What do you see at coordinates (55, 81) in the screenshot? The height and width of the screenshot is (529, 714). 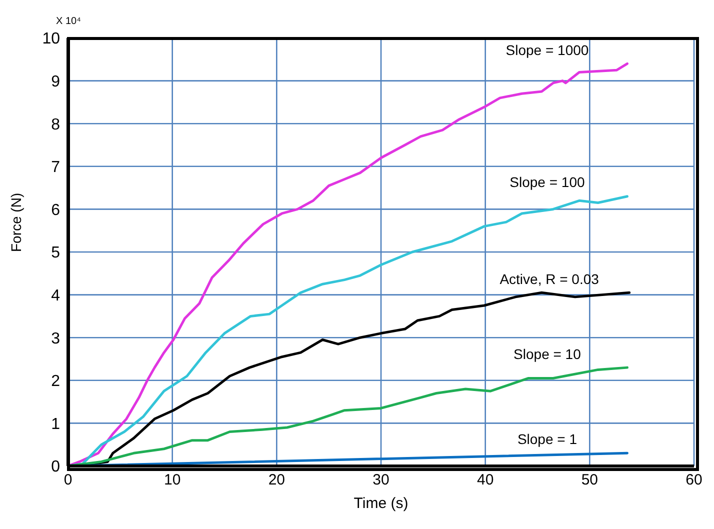 I see `y-tick-label: 9` at bounding box center [55, 81].